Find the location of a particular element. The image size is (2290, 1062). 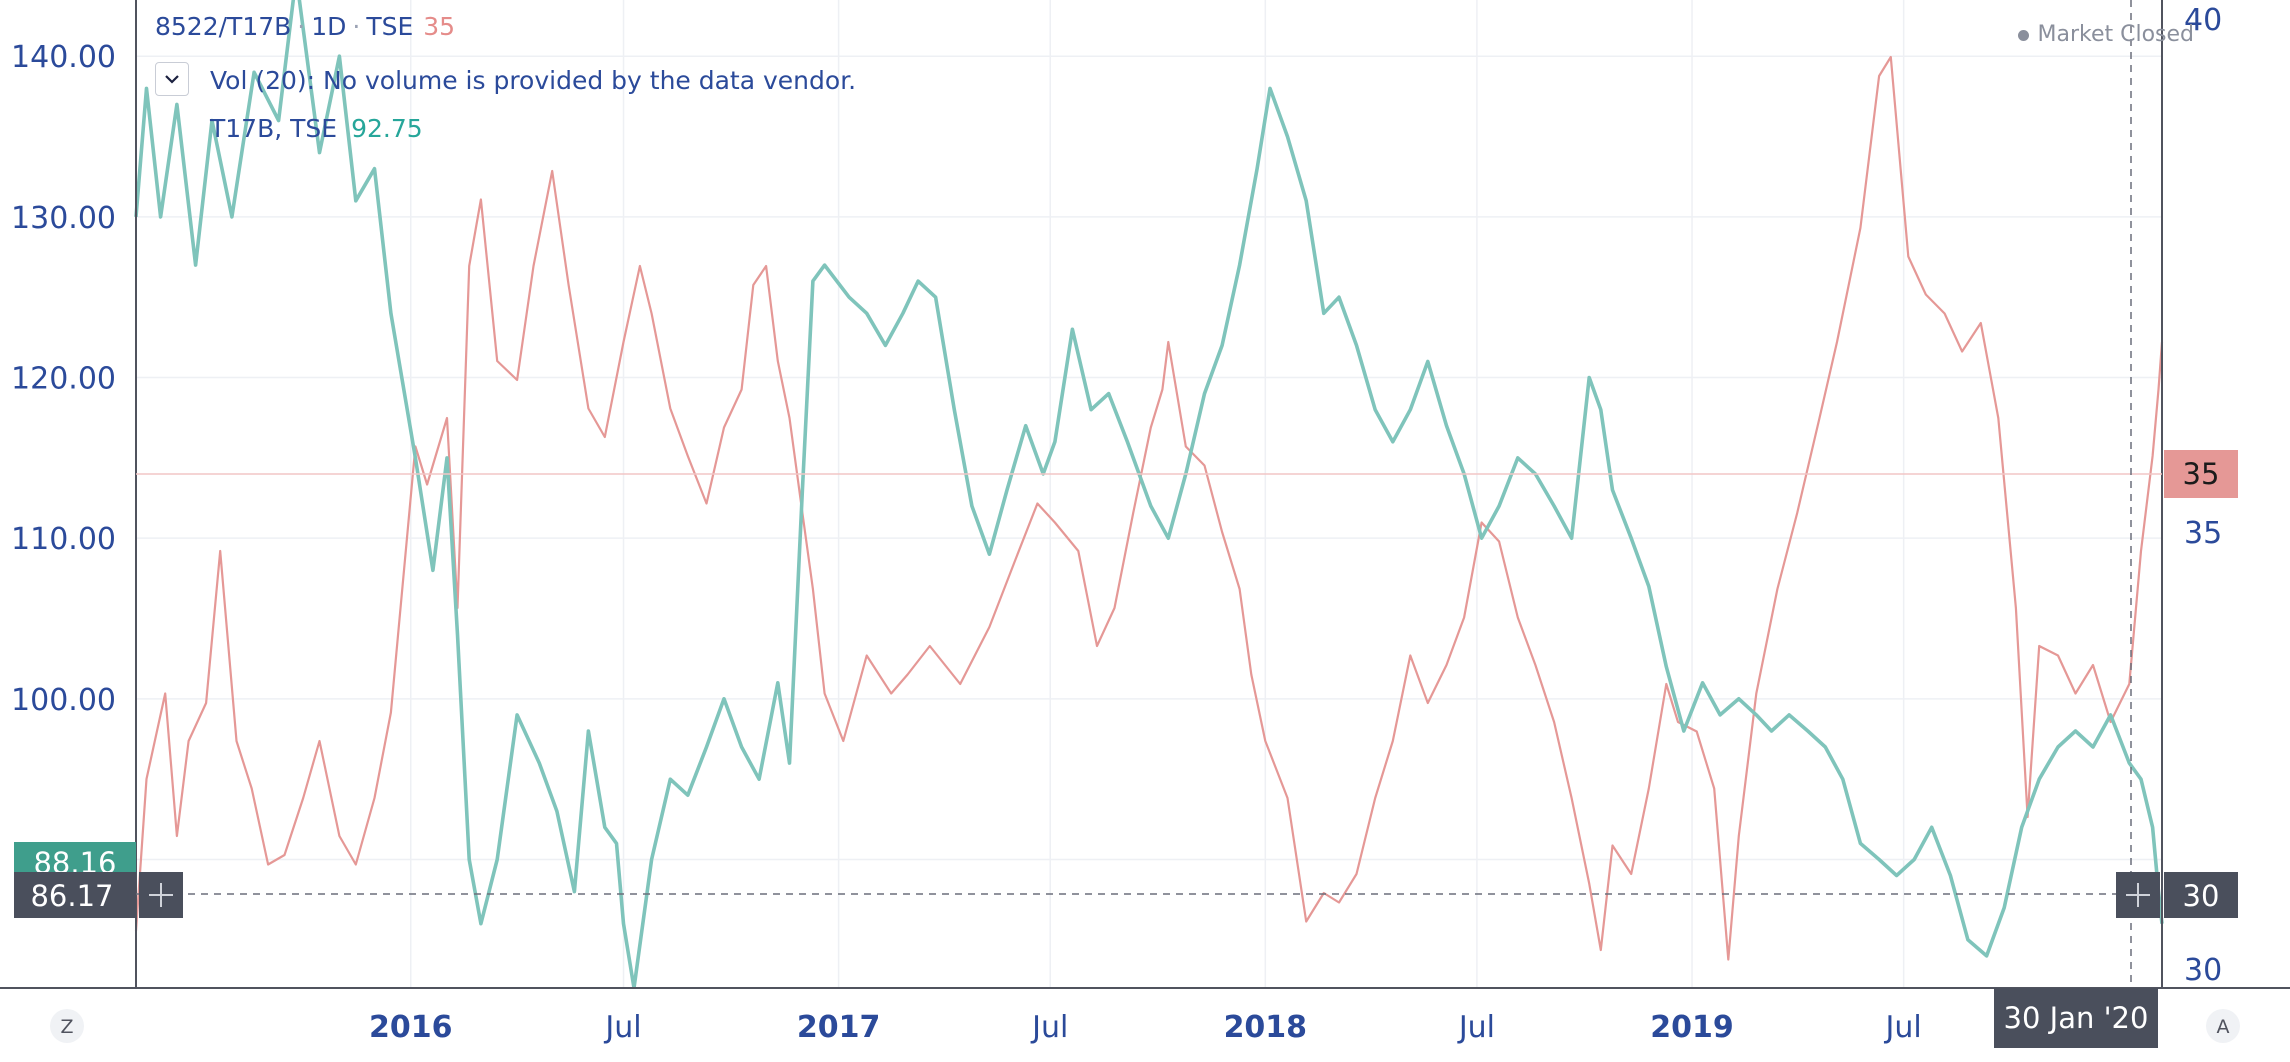

crosshair-date-bg is located at coordinates (2076, 1018).